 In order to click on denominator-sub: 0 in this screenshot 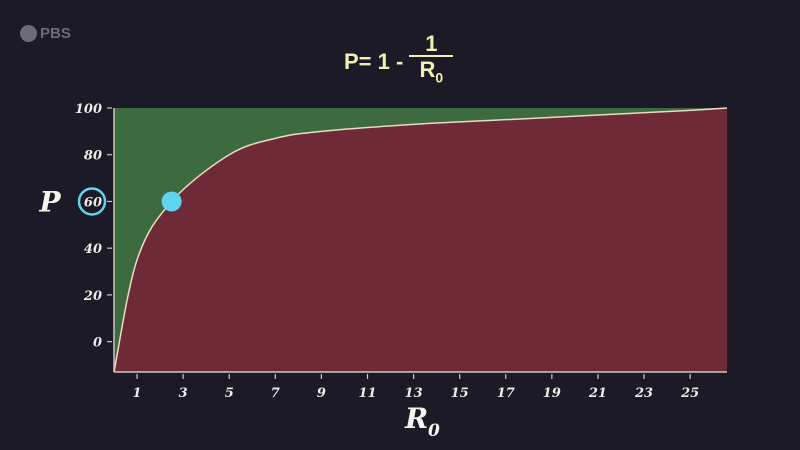, I will do `click(439, 77)`.